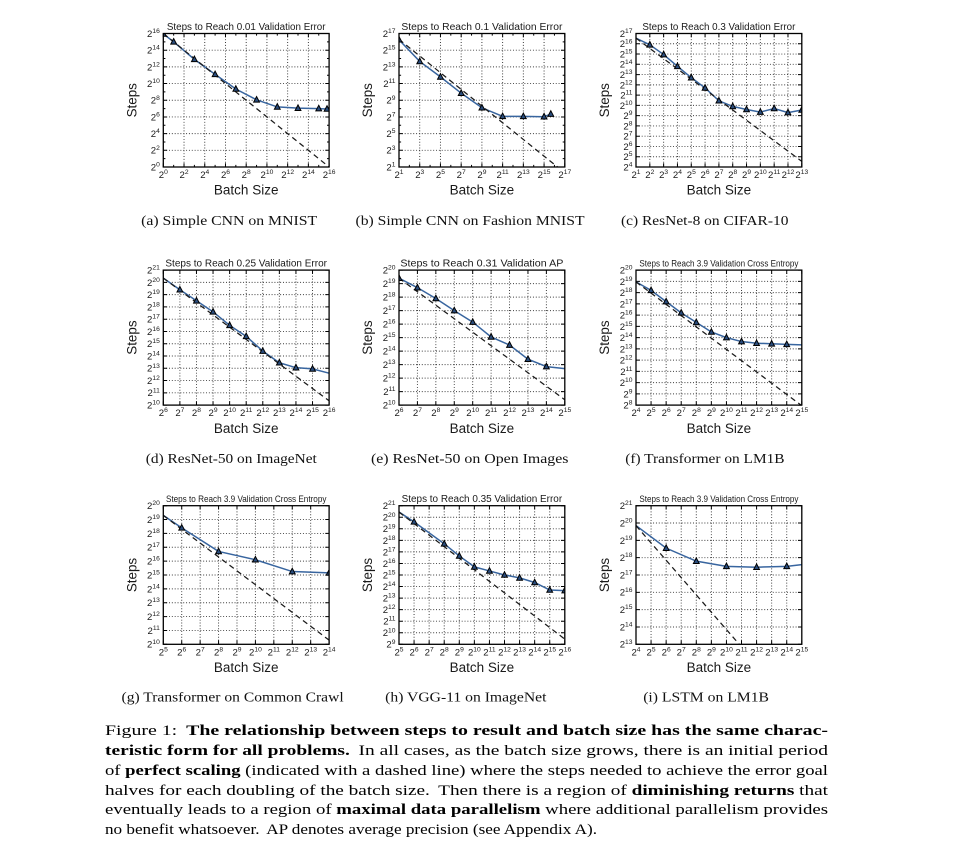 Image resolution: width=953 pixels, height=860 pixels. I want to click on svg-text: 21, so click(390, 168).